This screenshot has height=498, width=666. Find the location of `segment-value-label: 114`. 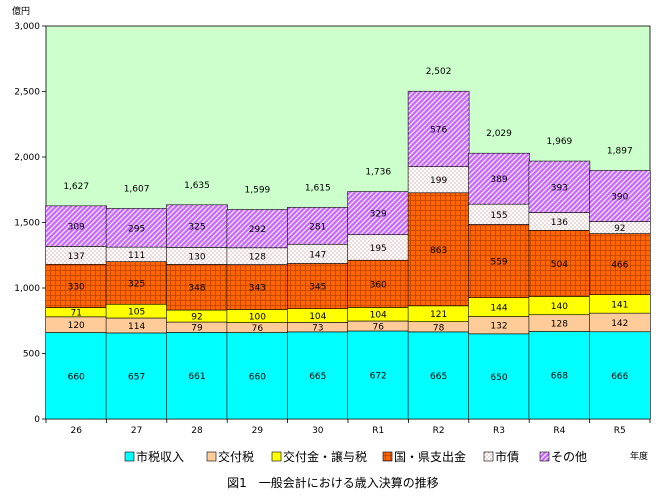

segment-value-label: 114 is located at coordinates (136, 327).